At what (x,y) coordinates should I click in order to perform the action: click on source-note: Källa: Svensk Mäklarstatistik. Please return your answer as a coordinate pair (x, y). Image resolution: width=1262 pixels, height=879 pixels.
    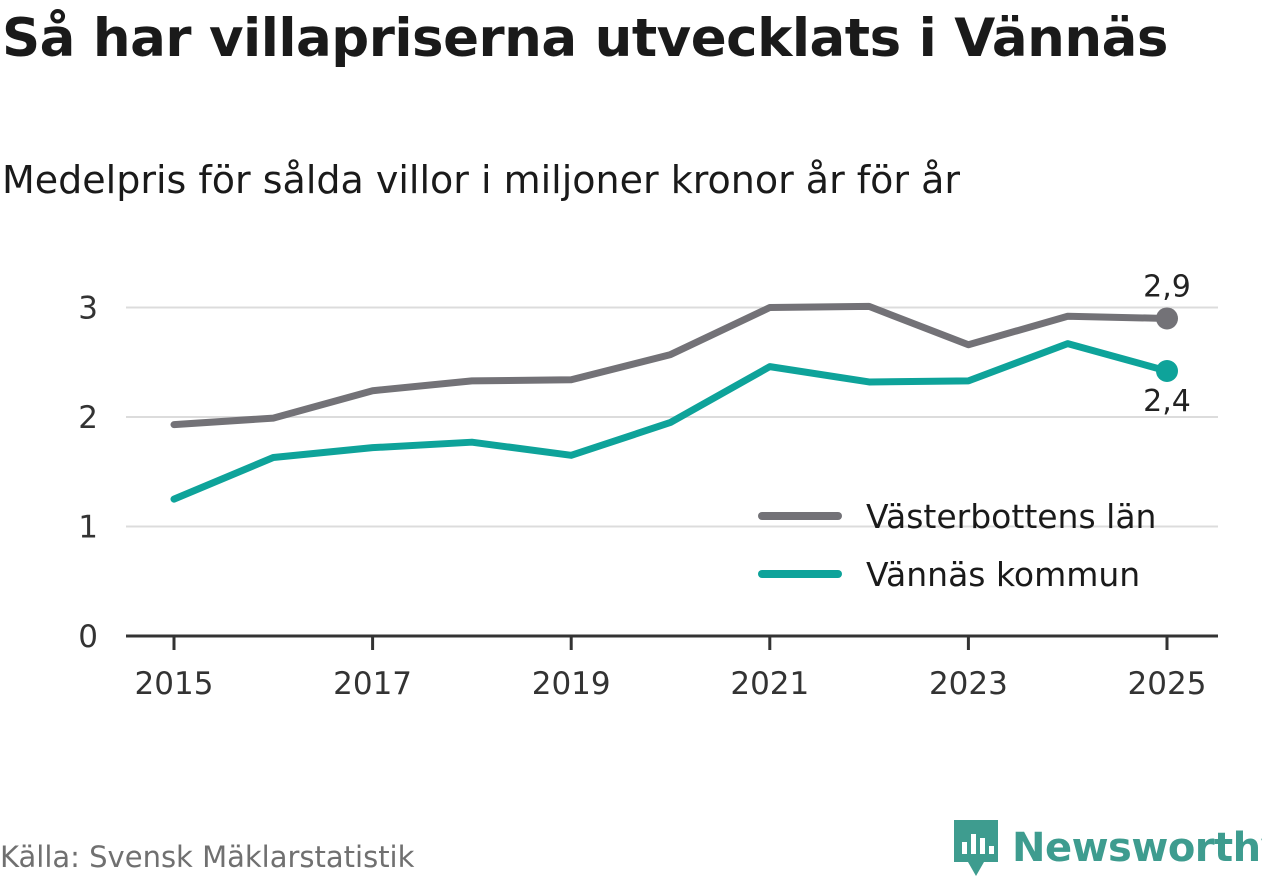
    Looking at the image, I should click on (207, 857).